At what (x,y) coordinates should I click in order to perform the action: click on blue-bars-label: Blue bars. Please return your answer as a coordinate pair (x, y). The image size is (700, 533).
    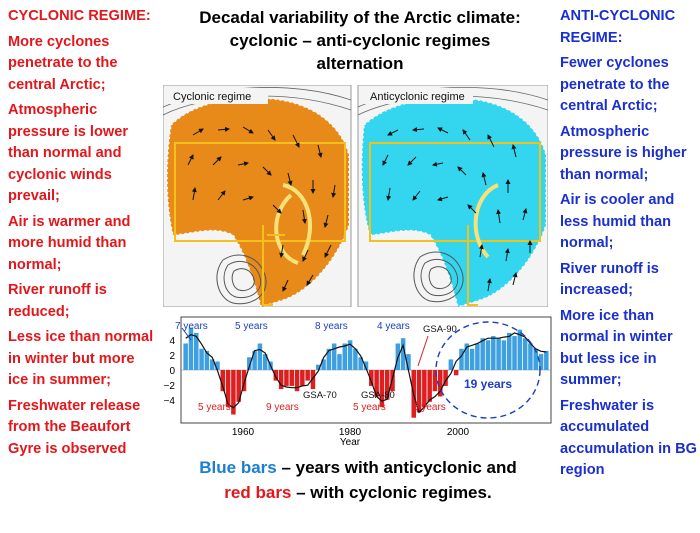
    Looking at the image, I should click on (238, 467).